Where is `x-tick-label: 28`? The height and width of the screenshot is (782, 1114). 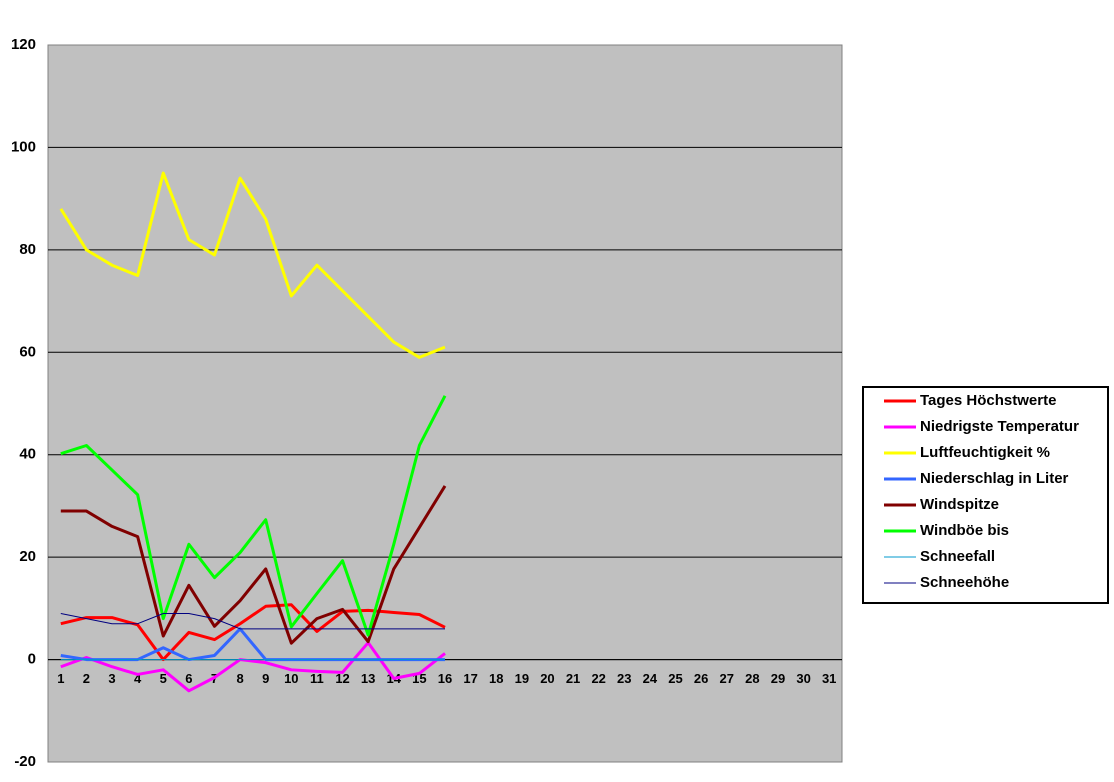
x-tick-label: 28 is located at coordinates (752, 678).